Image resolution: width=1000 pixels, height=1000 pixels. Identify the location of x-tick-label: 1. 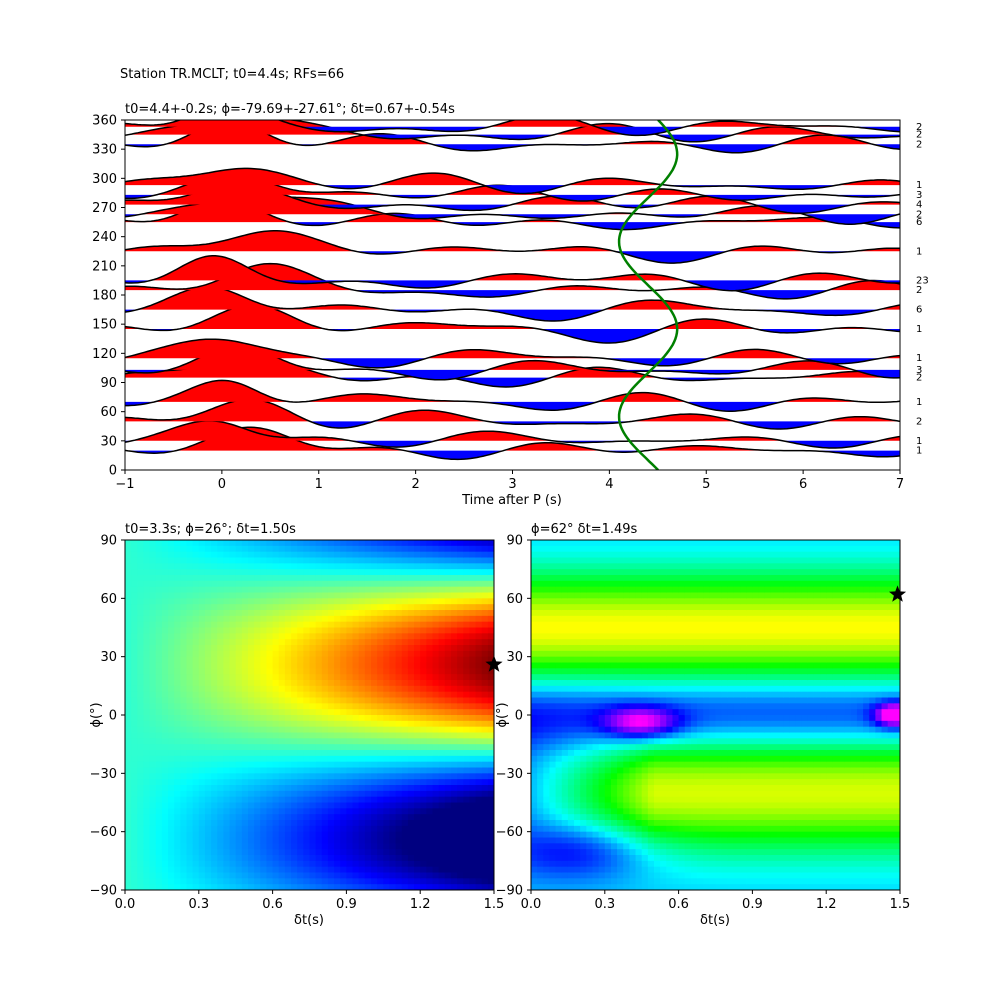
(319, 484).